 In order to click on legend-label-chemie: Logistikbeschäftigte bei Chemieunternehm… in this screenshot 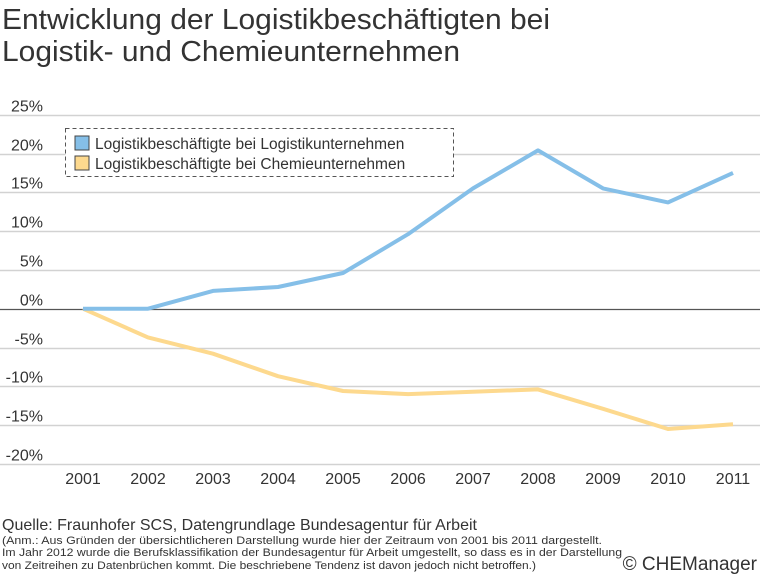, I will do `click(250, 164)`.